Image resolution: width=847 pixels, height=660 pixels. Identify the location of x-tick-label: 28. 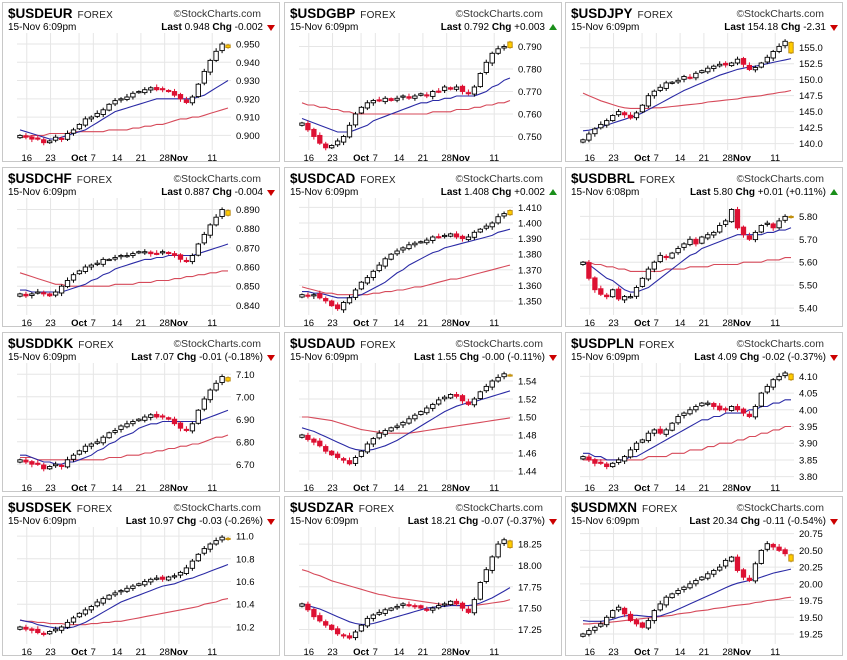
(446, 322).